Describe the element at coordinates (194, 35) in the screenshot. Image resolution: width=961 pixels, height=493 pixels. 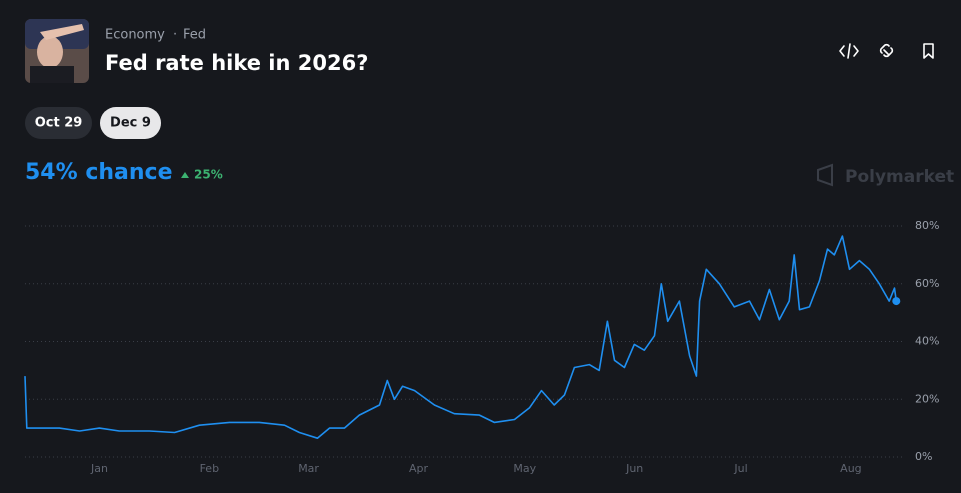
I see `subcategory: Fed` at that location.